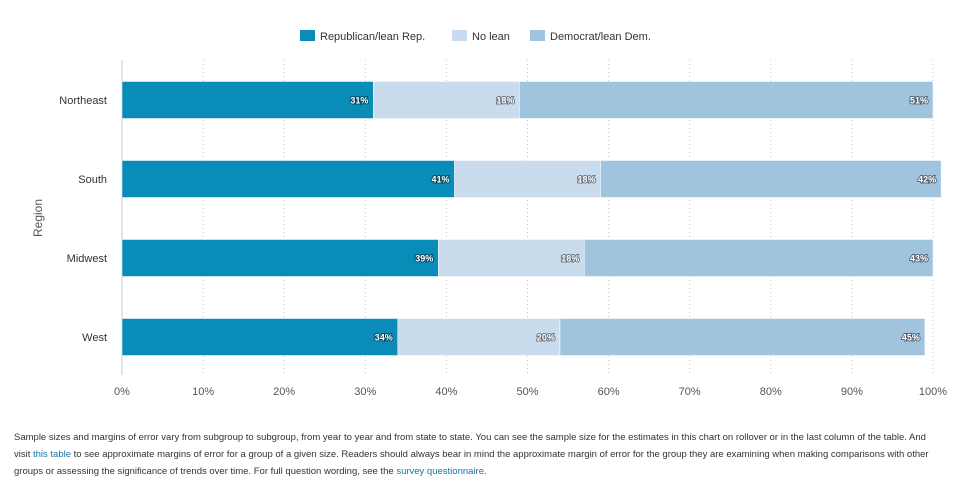 This screenshot has width=960, height=488. What do you see at coordinates (92, 180) in the screenshot?
I see `category-label: South` at bounding box center [92, 180].